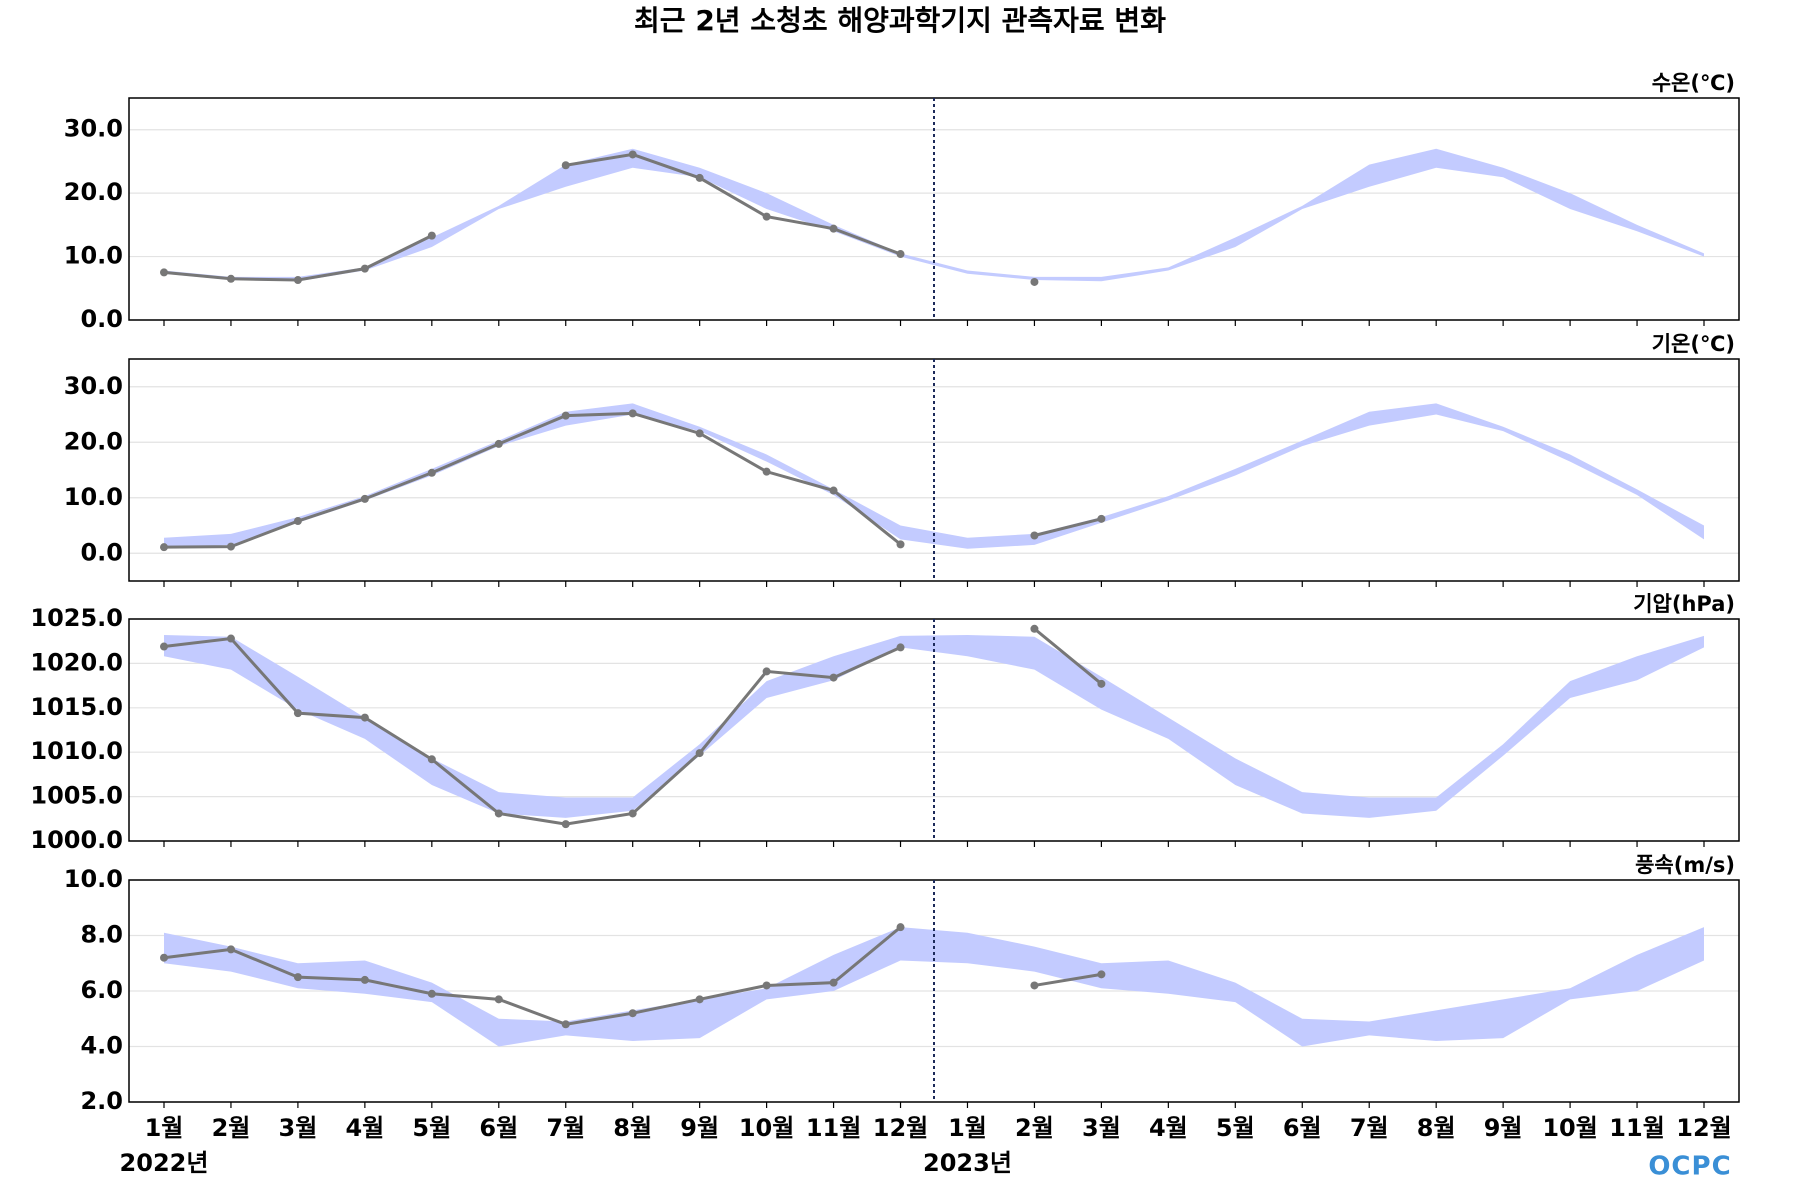 The image size is (1800, 1200). Describe the element at coordinates (1685, 865) in the screenshot. I see `unit-label: 풍속(m/s)` at that location.